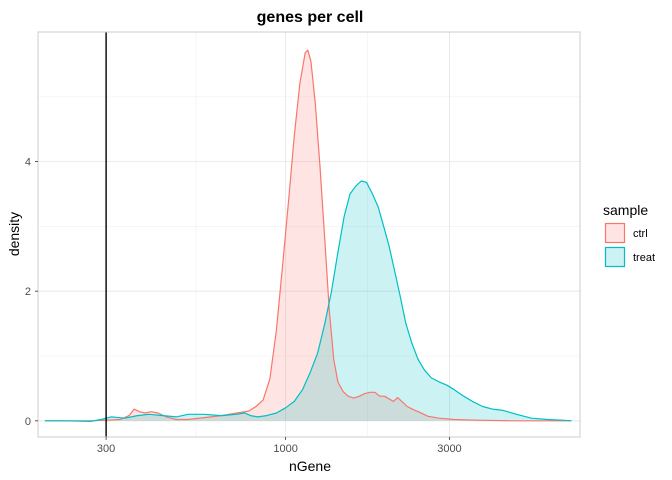  What do you see at coordinates (310, 466) in the screenshot?
I see `x-axis-title: nGene` at bounding box center [310, 466].